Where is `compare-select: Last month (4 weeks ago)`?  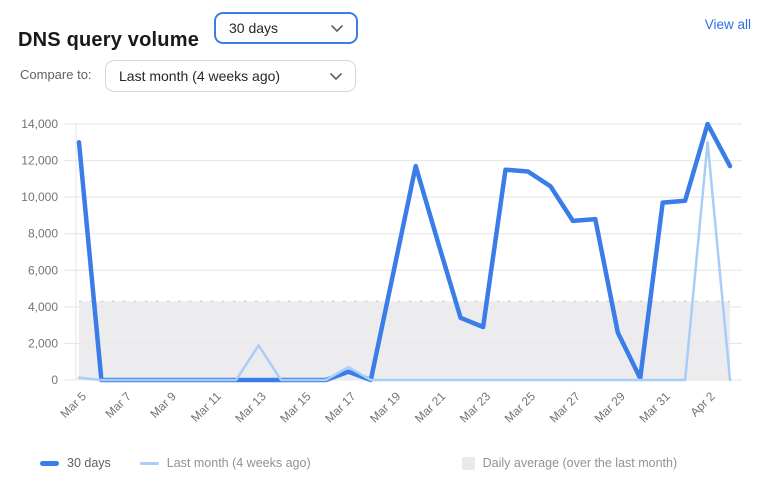
compare-select: Last month (4 weeks ago) is located at coordinates (230, 76).